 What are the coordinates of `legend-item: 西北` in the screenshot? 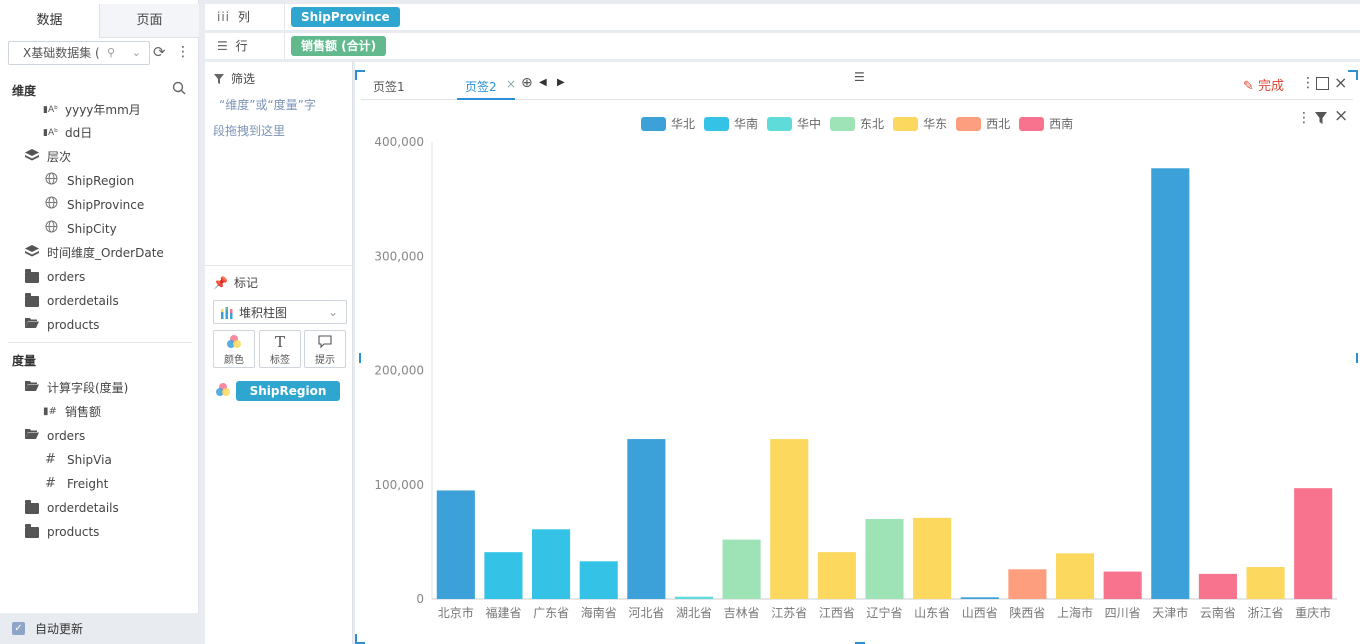 It's located at (983, 123).